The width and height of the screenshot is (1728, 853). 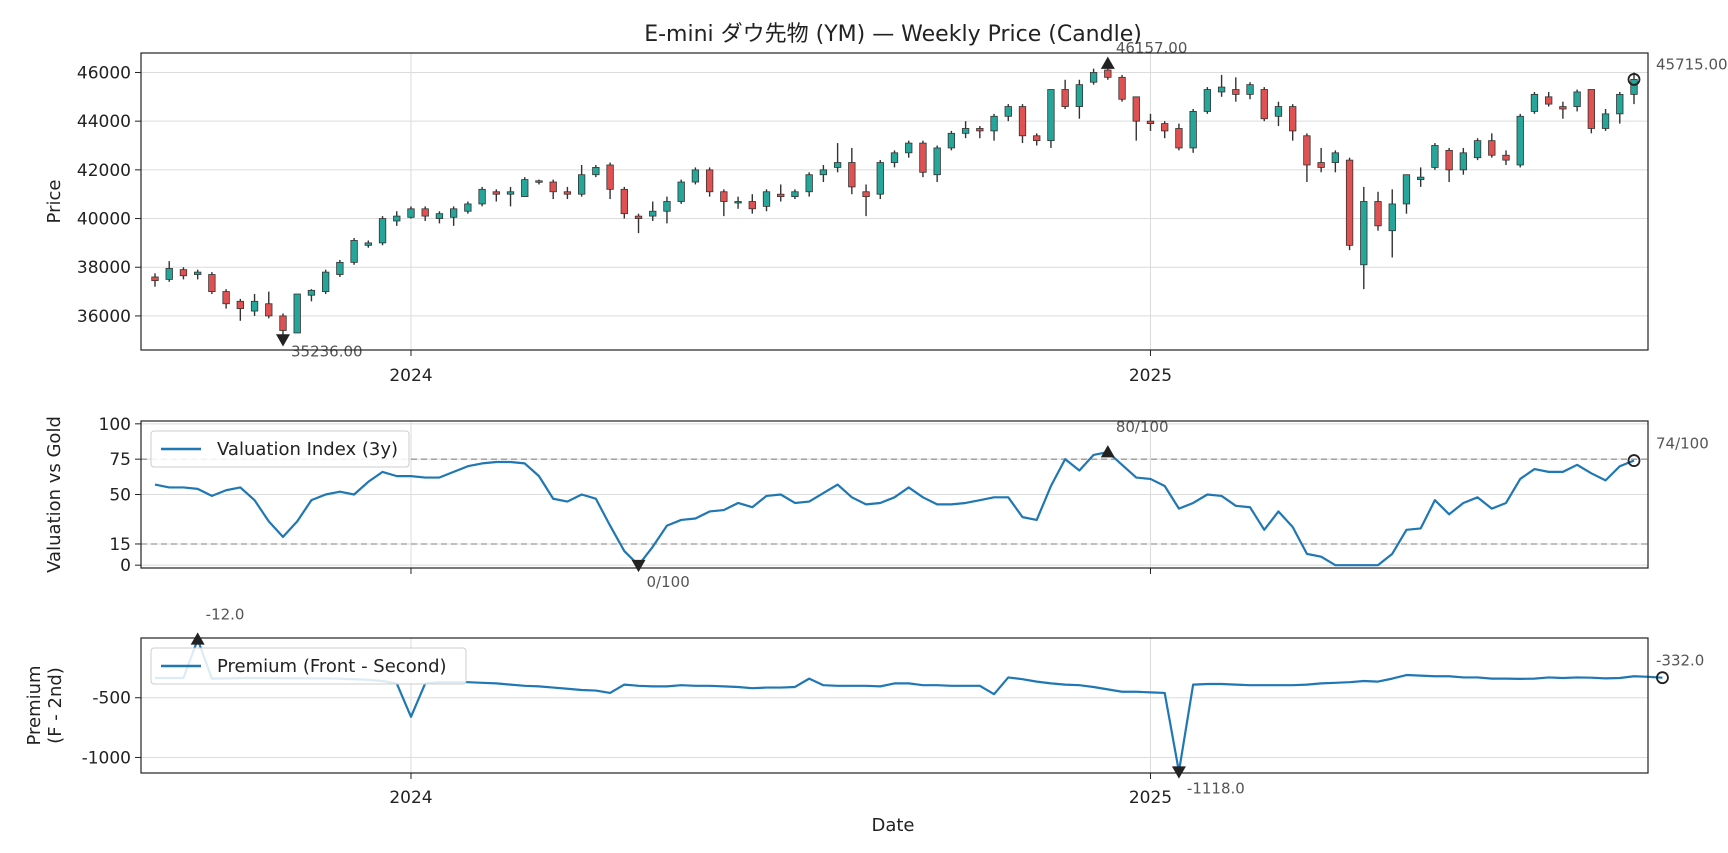 What do you see at coordinates (104, 220) in the screenshot?
I see `price-y-tick-label: 40000` at bounding box center [104, 220].